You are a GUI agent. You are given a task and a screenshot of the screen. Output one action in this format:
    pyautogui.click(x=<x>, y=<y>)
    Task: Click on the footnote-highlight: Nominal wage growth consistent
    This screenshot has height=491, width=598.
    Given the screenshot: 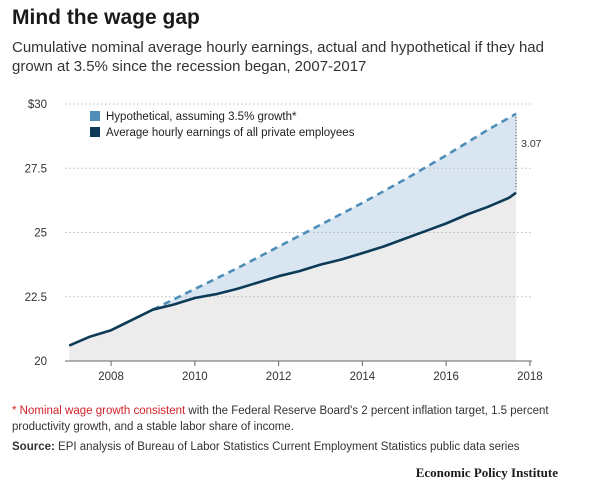 What is the action you would take?
    pyautogui.click(x=102, y=411)
    